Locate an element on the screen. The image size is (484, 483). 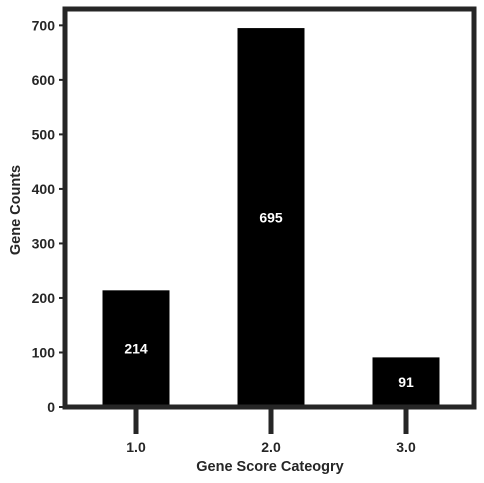
bar-value-label: 695 is located at coordinates (271, 218).